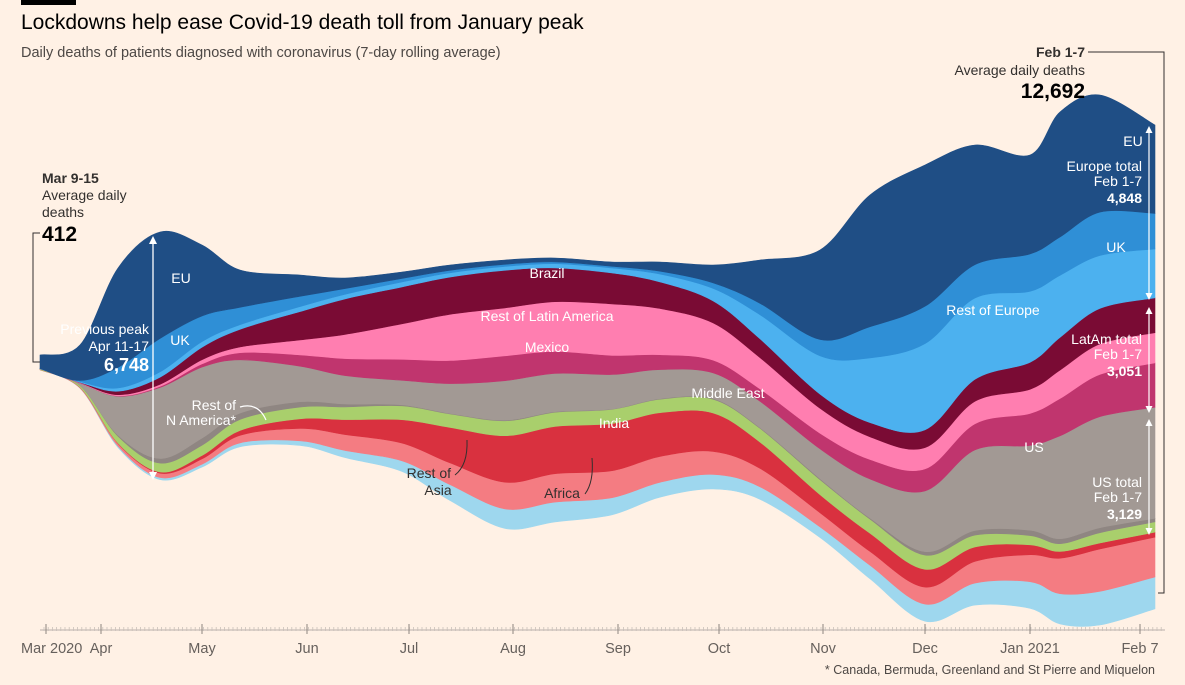 This screenshot has height=685, width=1185. What do you see at coordinates (513, 649) in the screenshot?
I see `x-tick-label: Aug` at bounding box center [513, 649].